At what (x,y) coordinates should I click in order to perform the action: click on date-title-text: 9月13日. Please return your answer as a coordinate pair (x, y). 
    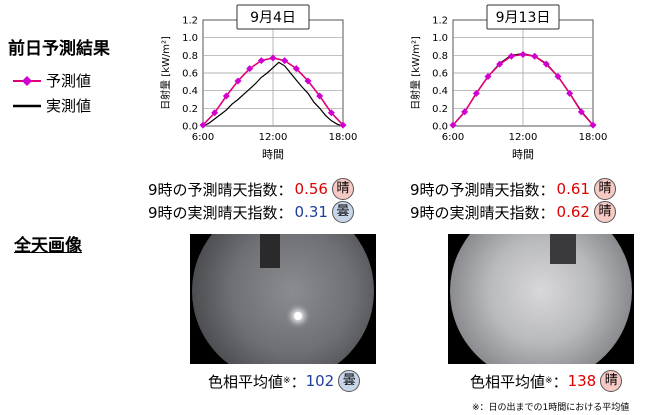
    Looking at the image, I should click on (523, 18).